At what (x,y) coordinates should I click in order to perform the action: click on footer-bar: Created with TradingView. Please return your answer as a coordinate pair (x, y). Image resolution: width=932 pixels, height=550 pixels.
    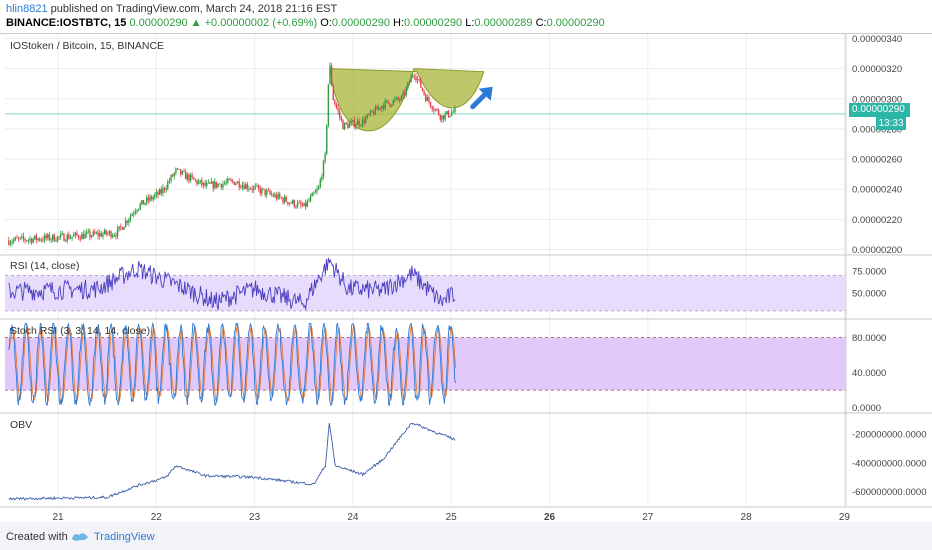
    Looking at the image, I should click on (466, 536).